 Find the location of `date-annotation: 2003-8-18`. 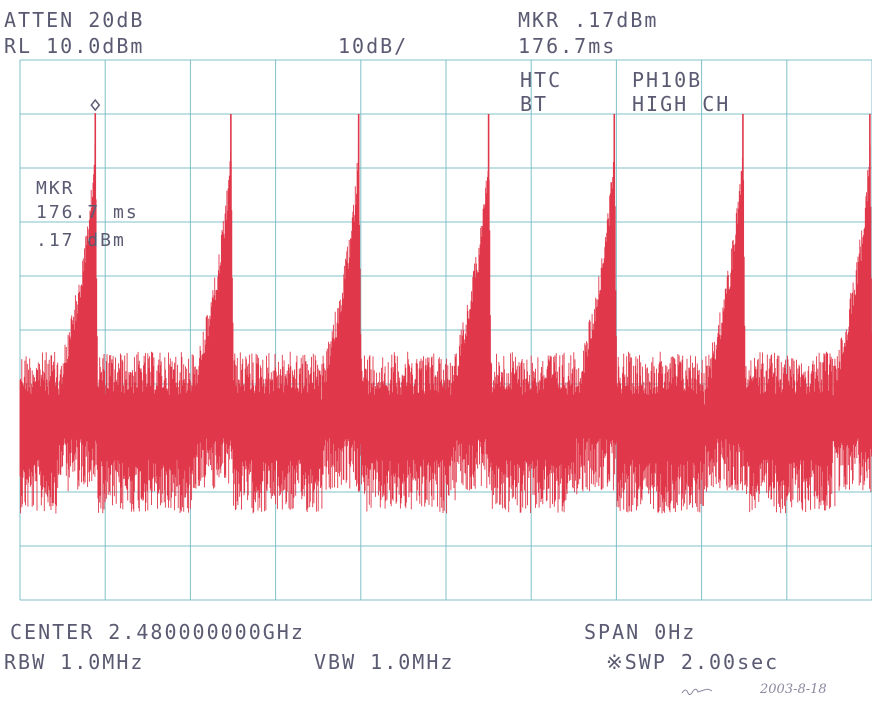

date-annotation: 2003-8-18 is located at coordinates (793, 689).